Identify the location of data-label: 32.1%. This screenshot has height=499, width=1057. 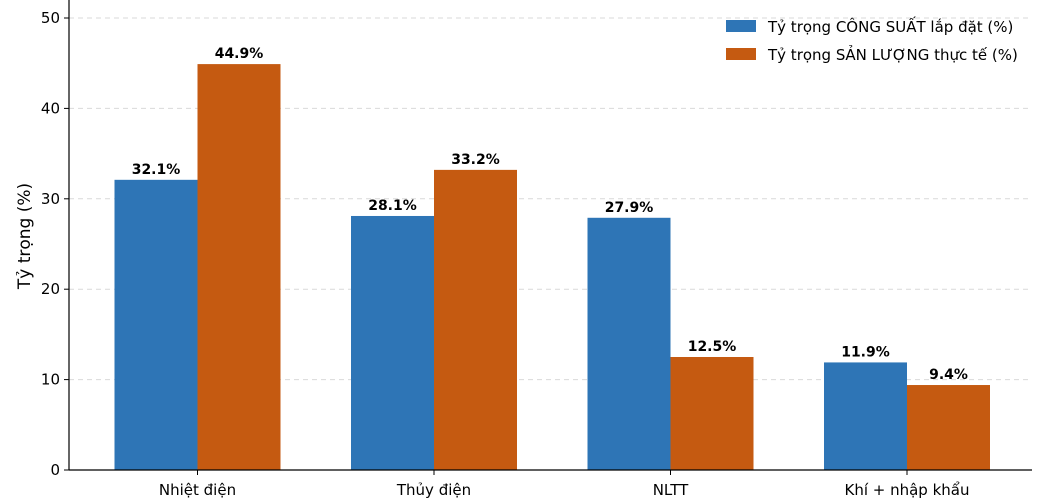
(156, 170).